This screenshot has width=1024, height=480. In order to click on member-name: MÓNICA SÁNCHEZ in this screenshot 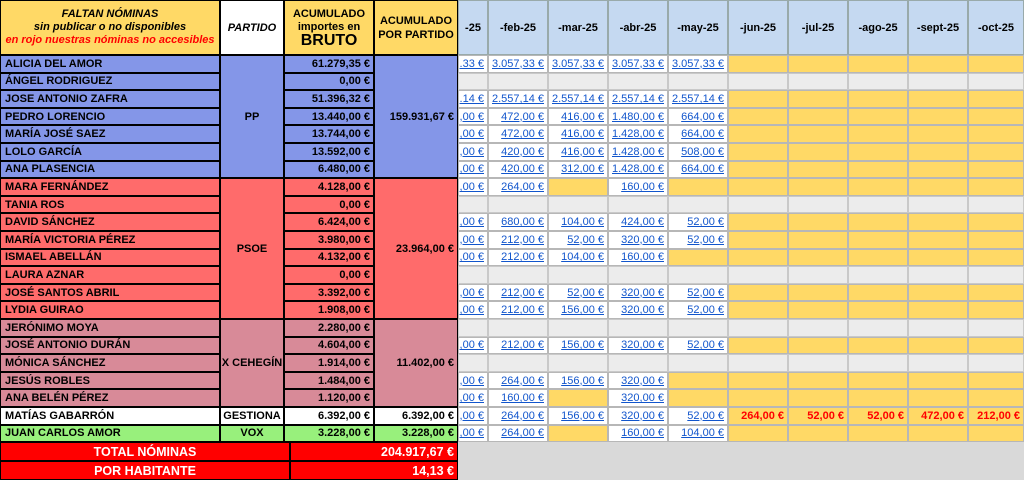, I will do `click(110, 363)`.